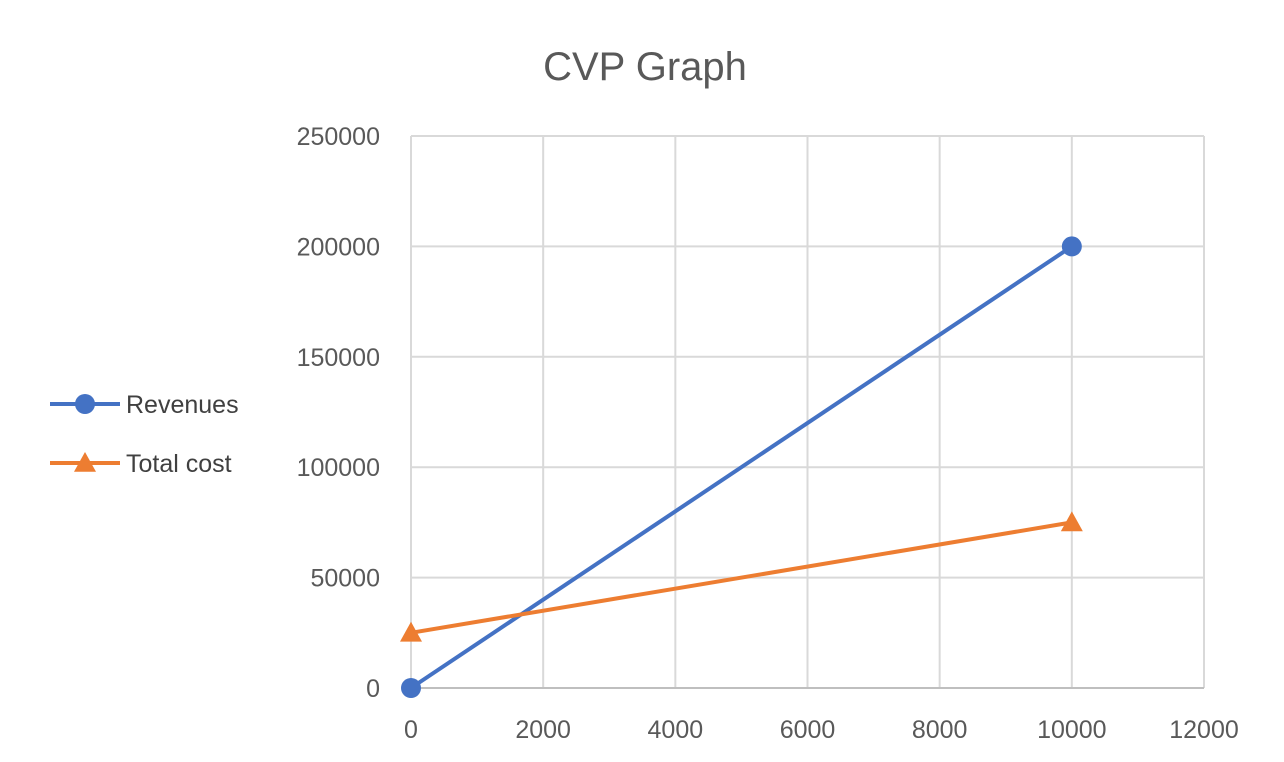 This screenshot has width=1284, height=762. I want to click on legend-item-total-cost: Total cost, so click(141, 464).